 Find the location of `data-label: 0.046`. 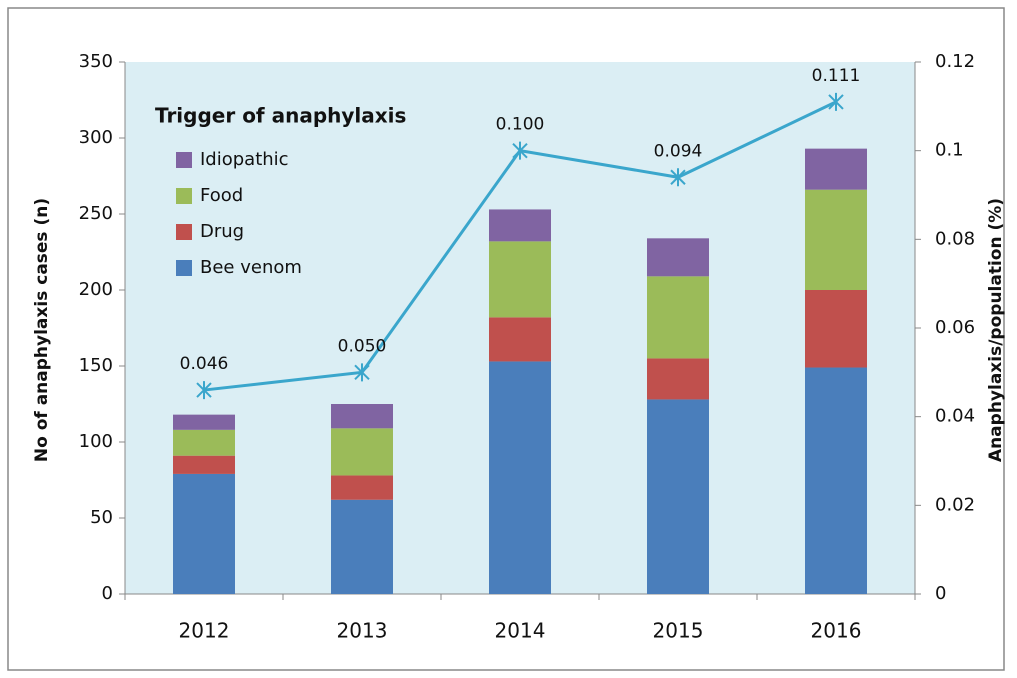

data-label: 0.046 is located at coordinates (204, 364).